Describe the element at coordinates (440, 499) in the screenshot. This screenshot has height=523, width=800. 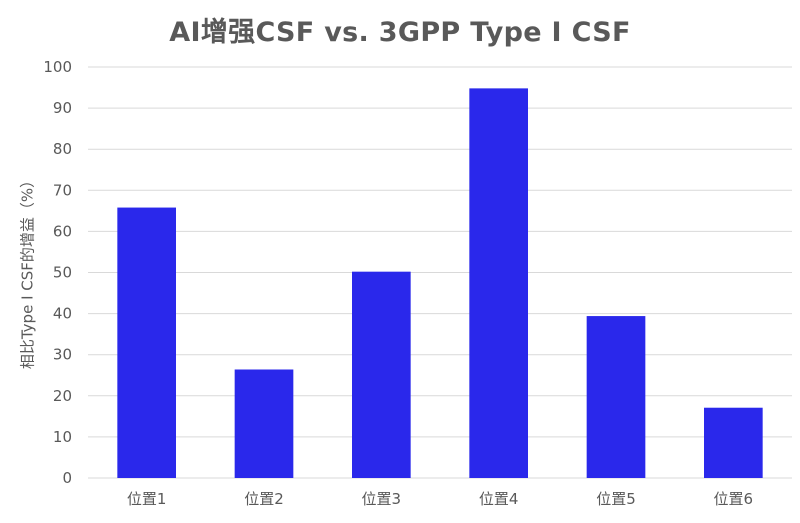
I see `x-tick-layer: 位置1 位置2 位置3 位置4 位置5 位置6` at that location.